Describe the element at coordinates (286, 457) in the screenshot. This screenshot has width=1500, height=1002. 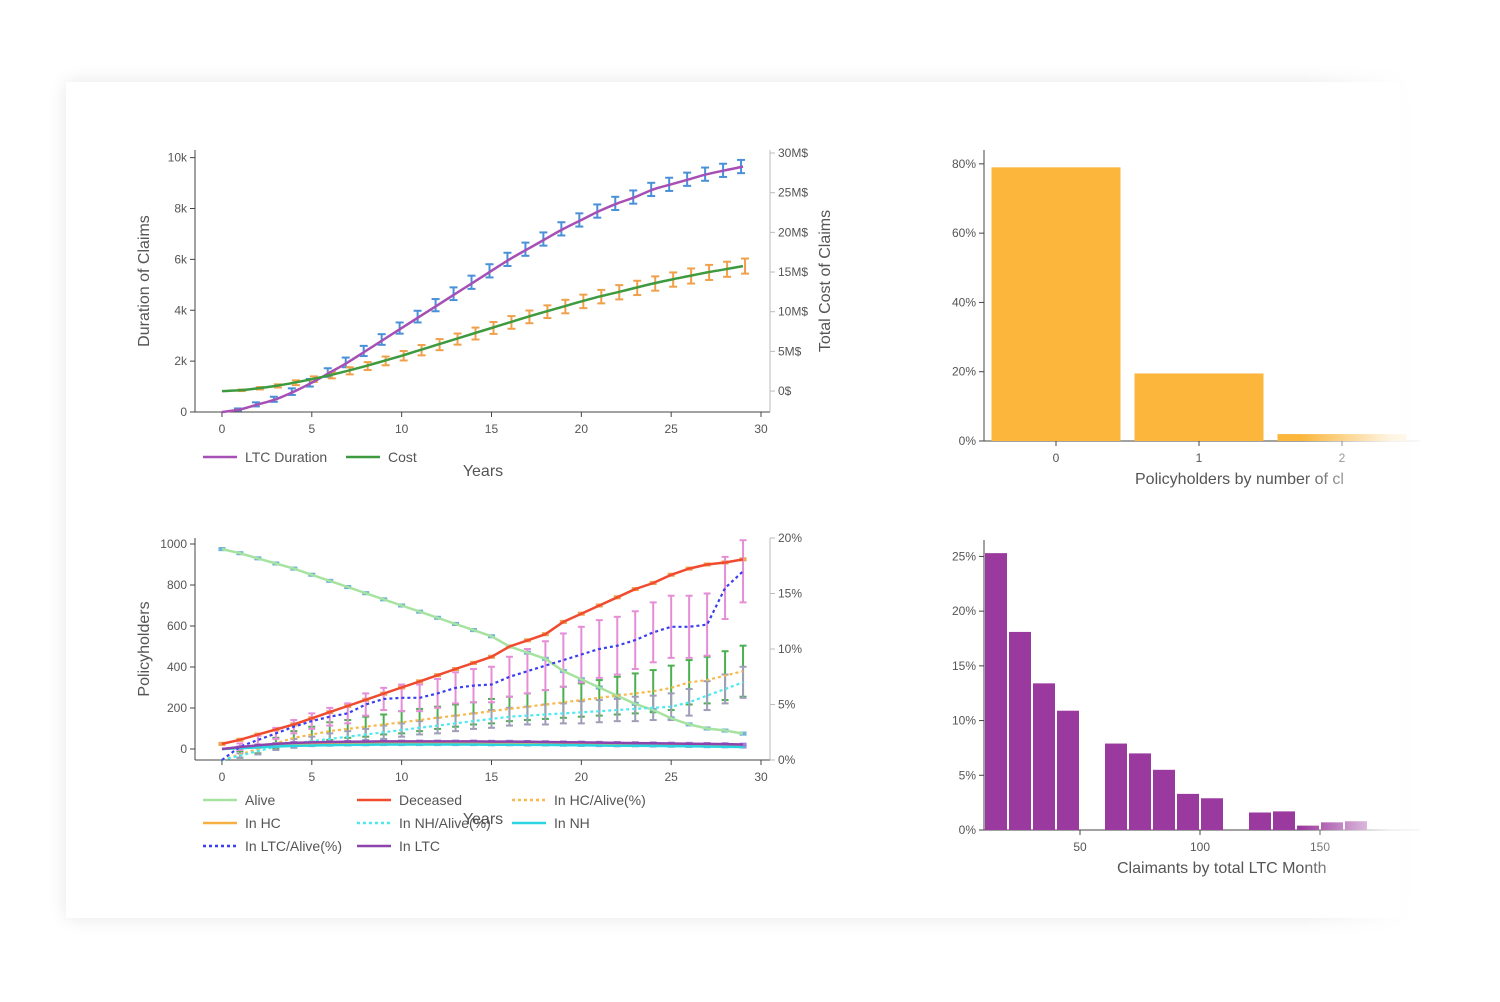
I see `legend-ltc-duration-label: LTC Duration` at that location.